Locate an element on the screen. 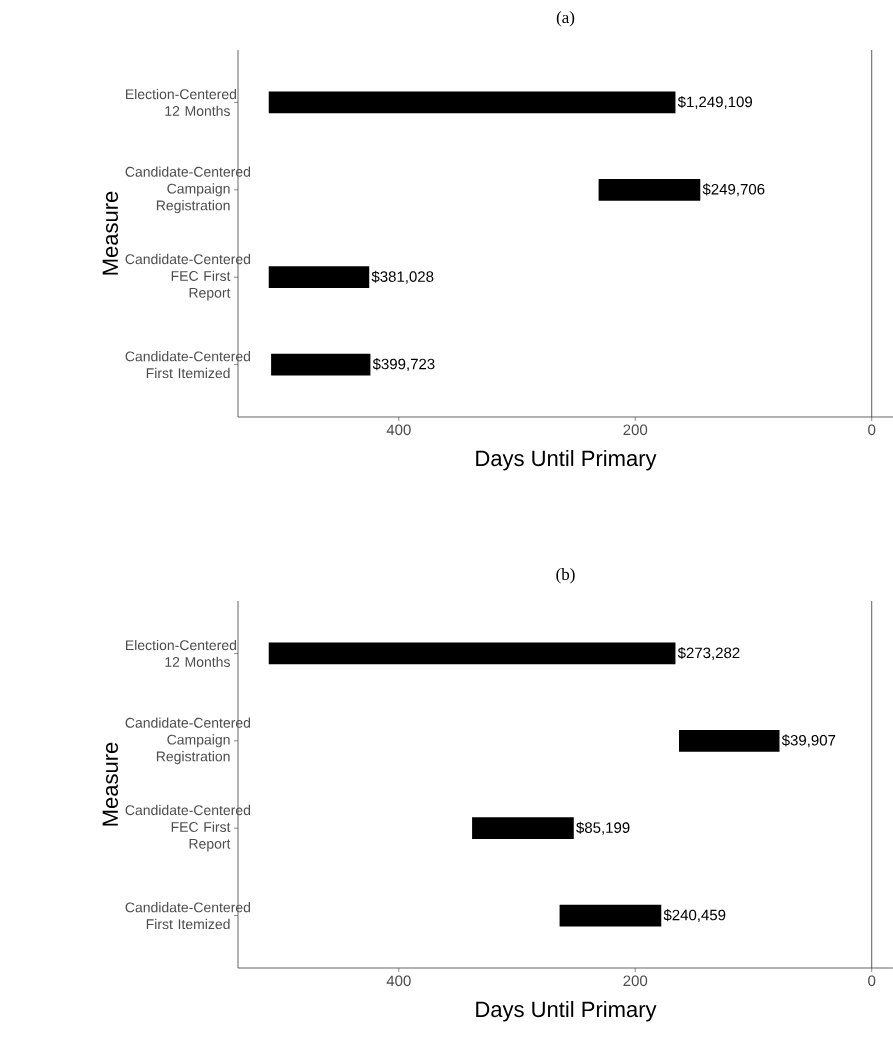 The width and height of the screenshot is (893, 1047). annotation: $85,199 is located at coordinates (603, 828).